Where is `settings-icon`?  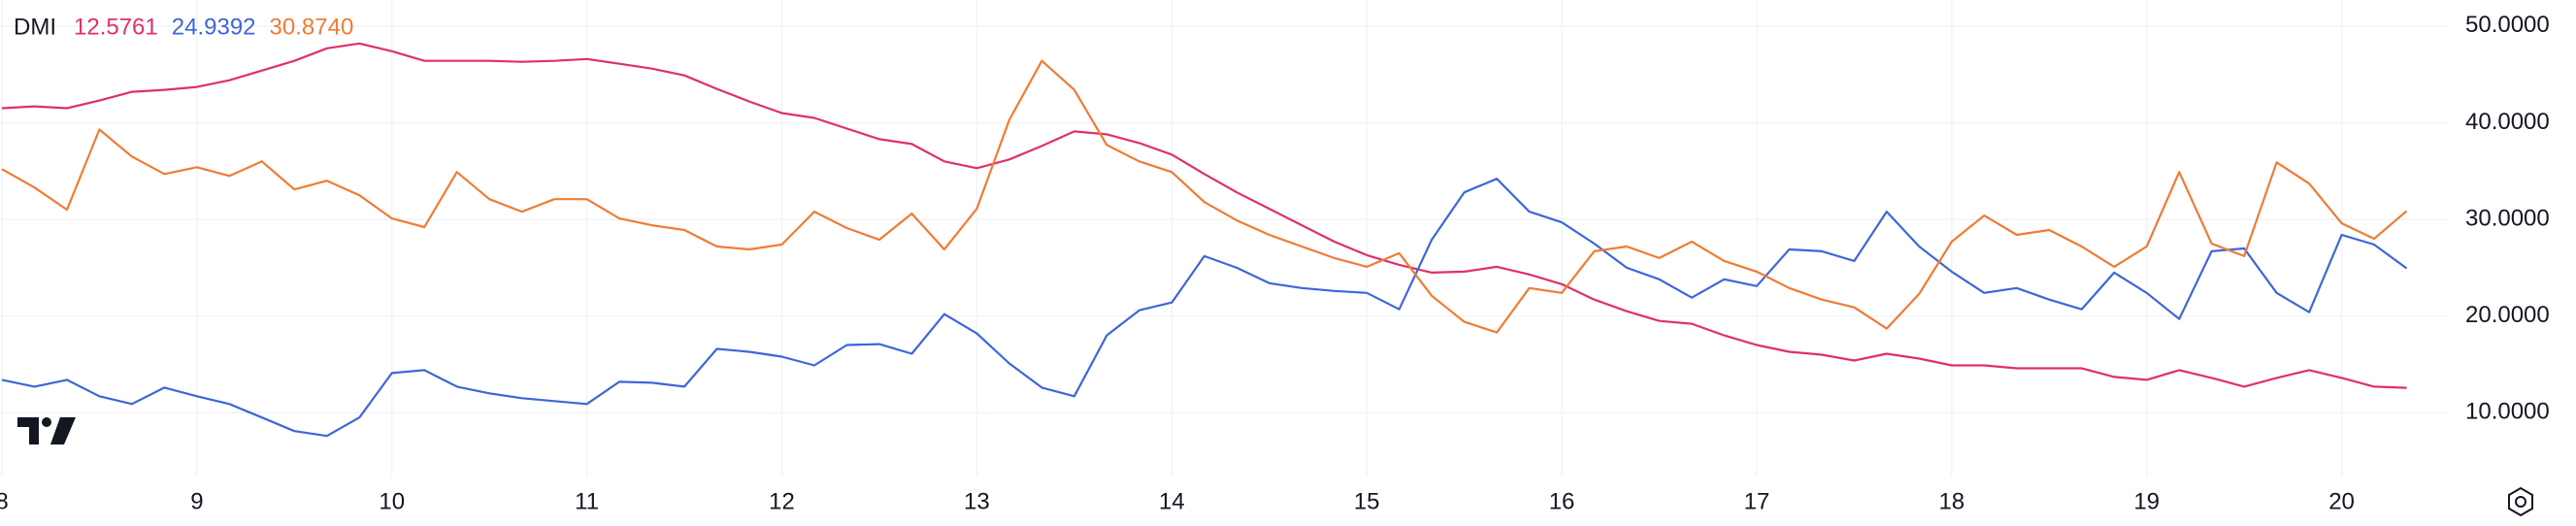 settings-icon is located at coordinates (2520, 501).